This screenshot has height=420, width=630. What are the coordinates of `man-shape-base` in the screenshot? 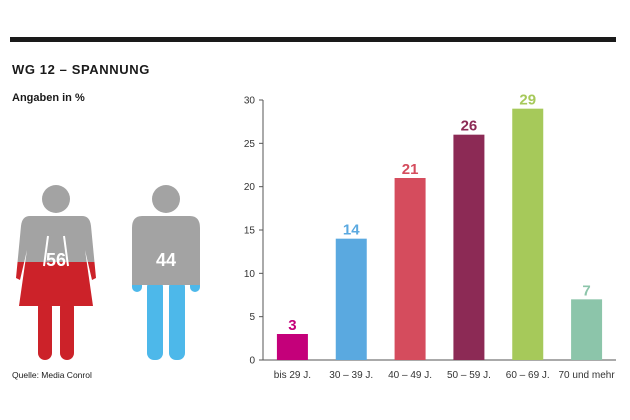 It's located at (166, 235).